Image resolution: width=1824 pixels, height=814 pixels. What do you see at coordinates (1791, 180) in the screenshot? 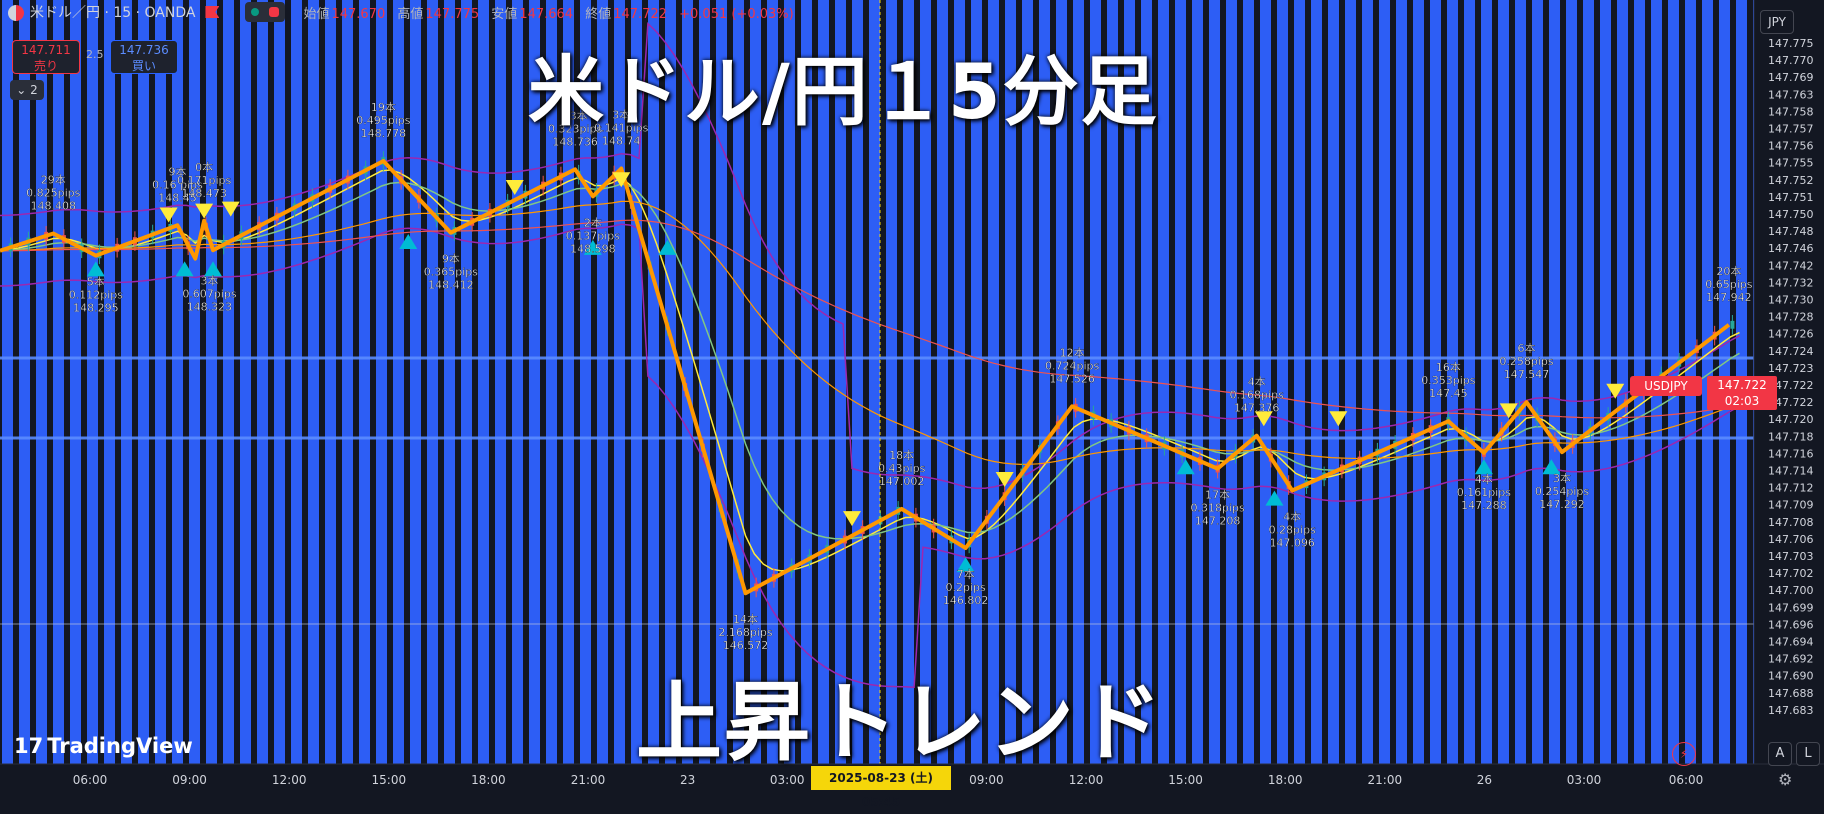
I see `price-tick-label: 147.752` at bounding box center [1791, 180].